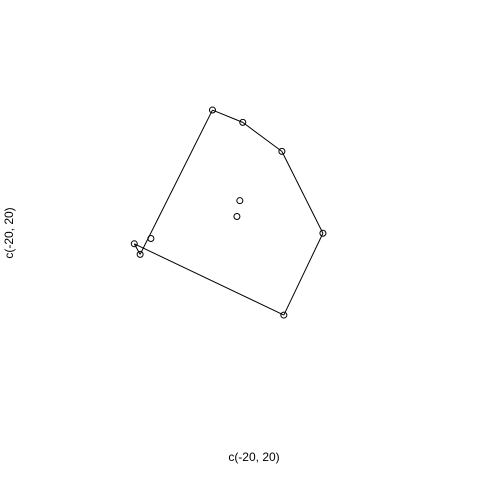 This screenshot has height=480, width=480. I want to click on x-axis-label: c(-20, 20), so click(253, 457).